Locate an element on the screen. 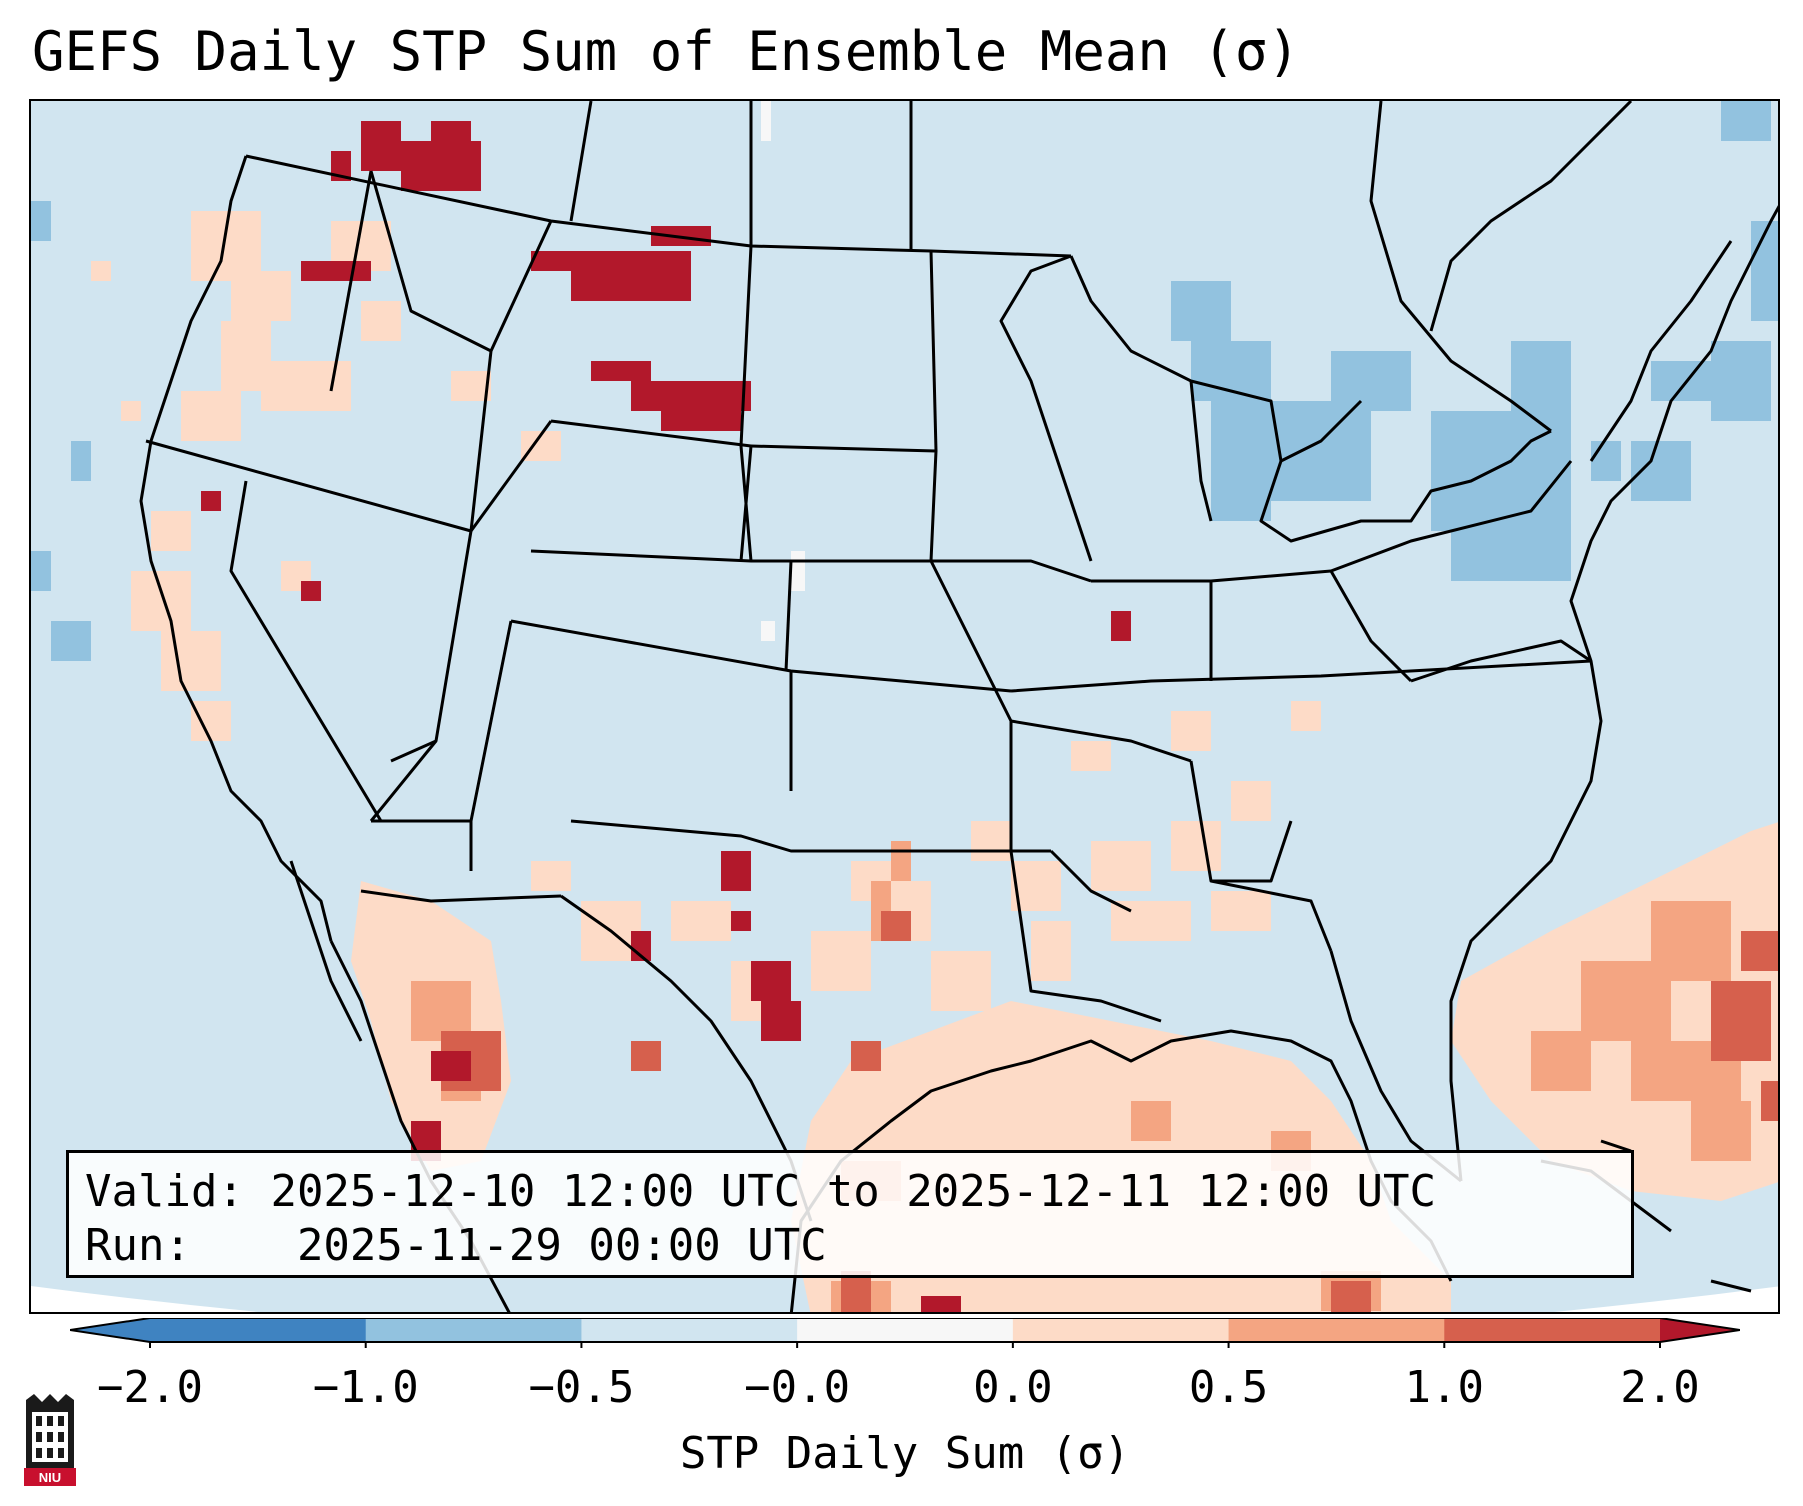  colorbar-tick-label: −2.0 is located at coordinates (150, 1387).